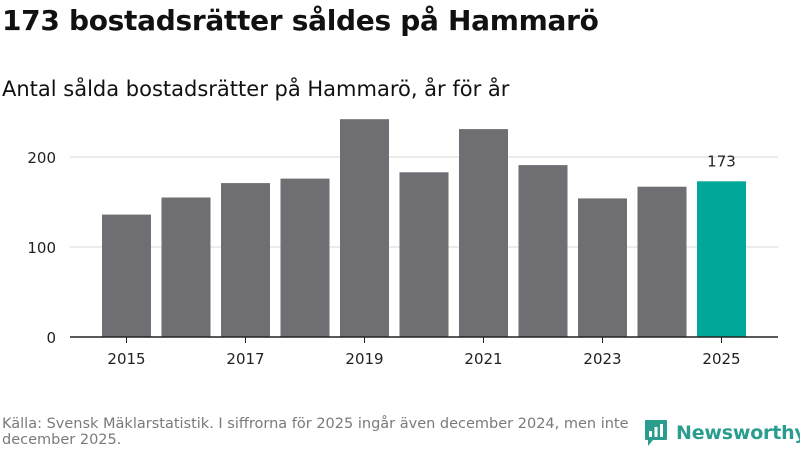  I want to click on bar-2023, so click(602, 267).